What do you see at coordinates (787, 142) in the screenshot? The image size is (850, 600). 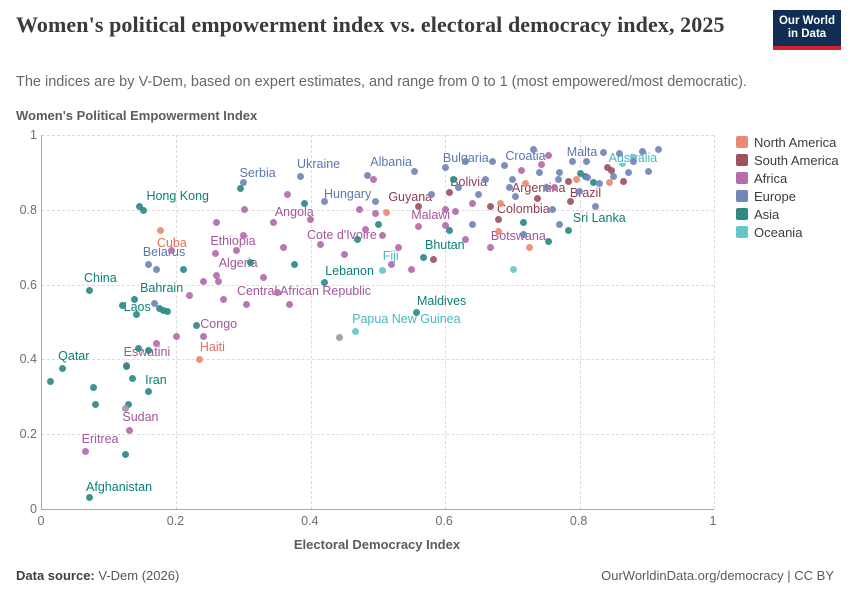 I see `legend-item-northAmerica: North America` at bounding box center [787, 142].